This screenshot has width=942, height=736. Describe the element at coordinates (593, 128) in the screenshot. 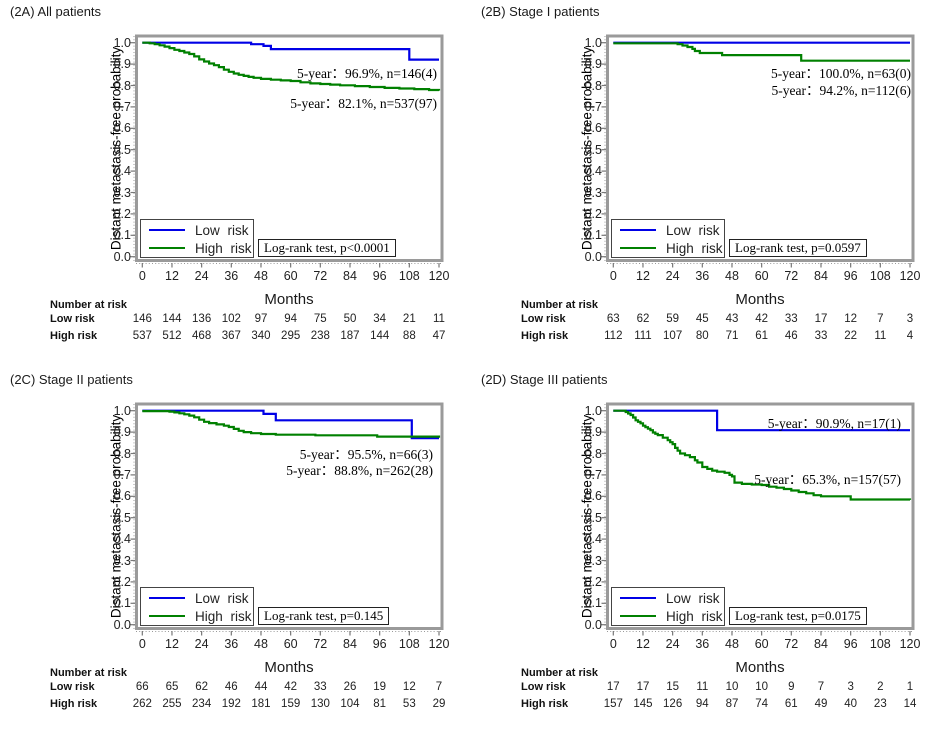

I see `y-tick-label: 0.6` at that location.